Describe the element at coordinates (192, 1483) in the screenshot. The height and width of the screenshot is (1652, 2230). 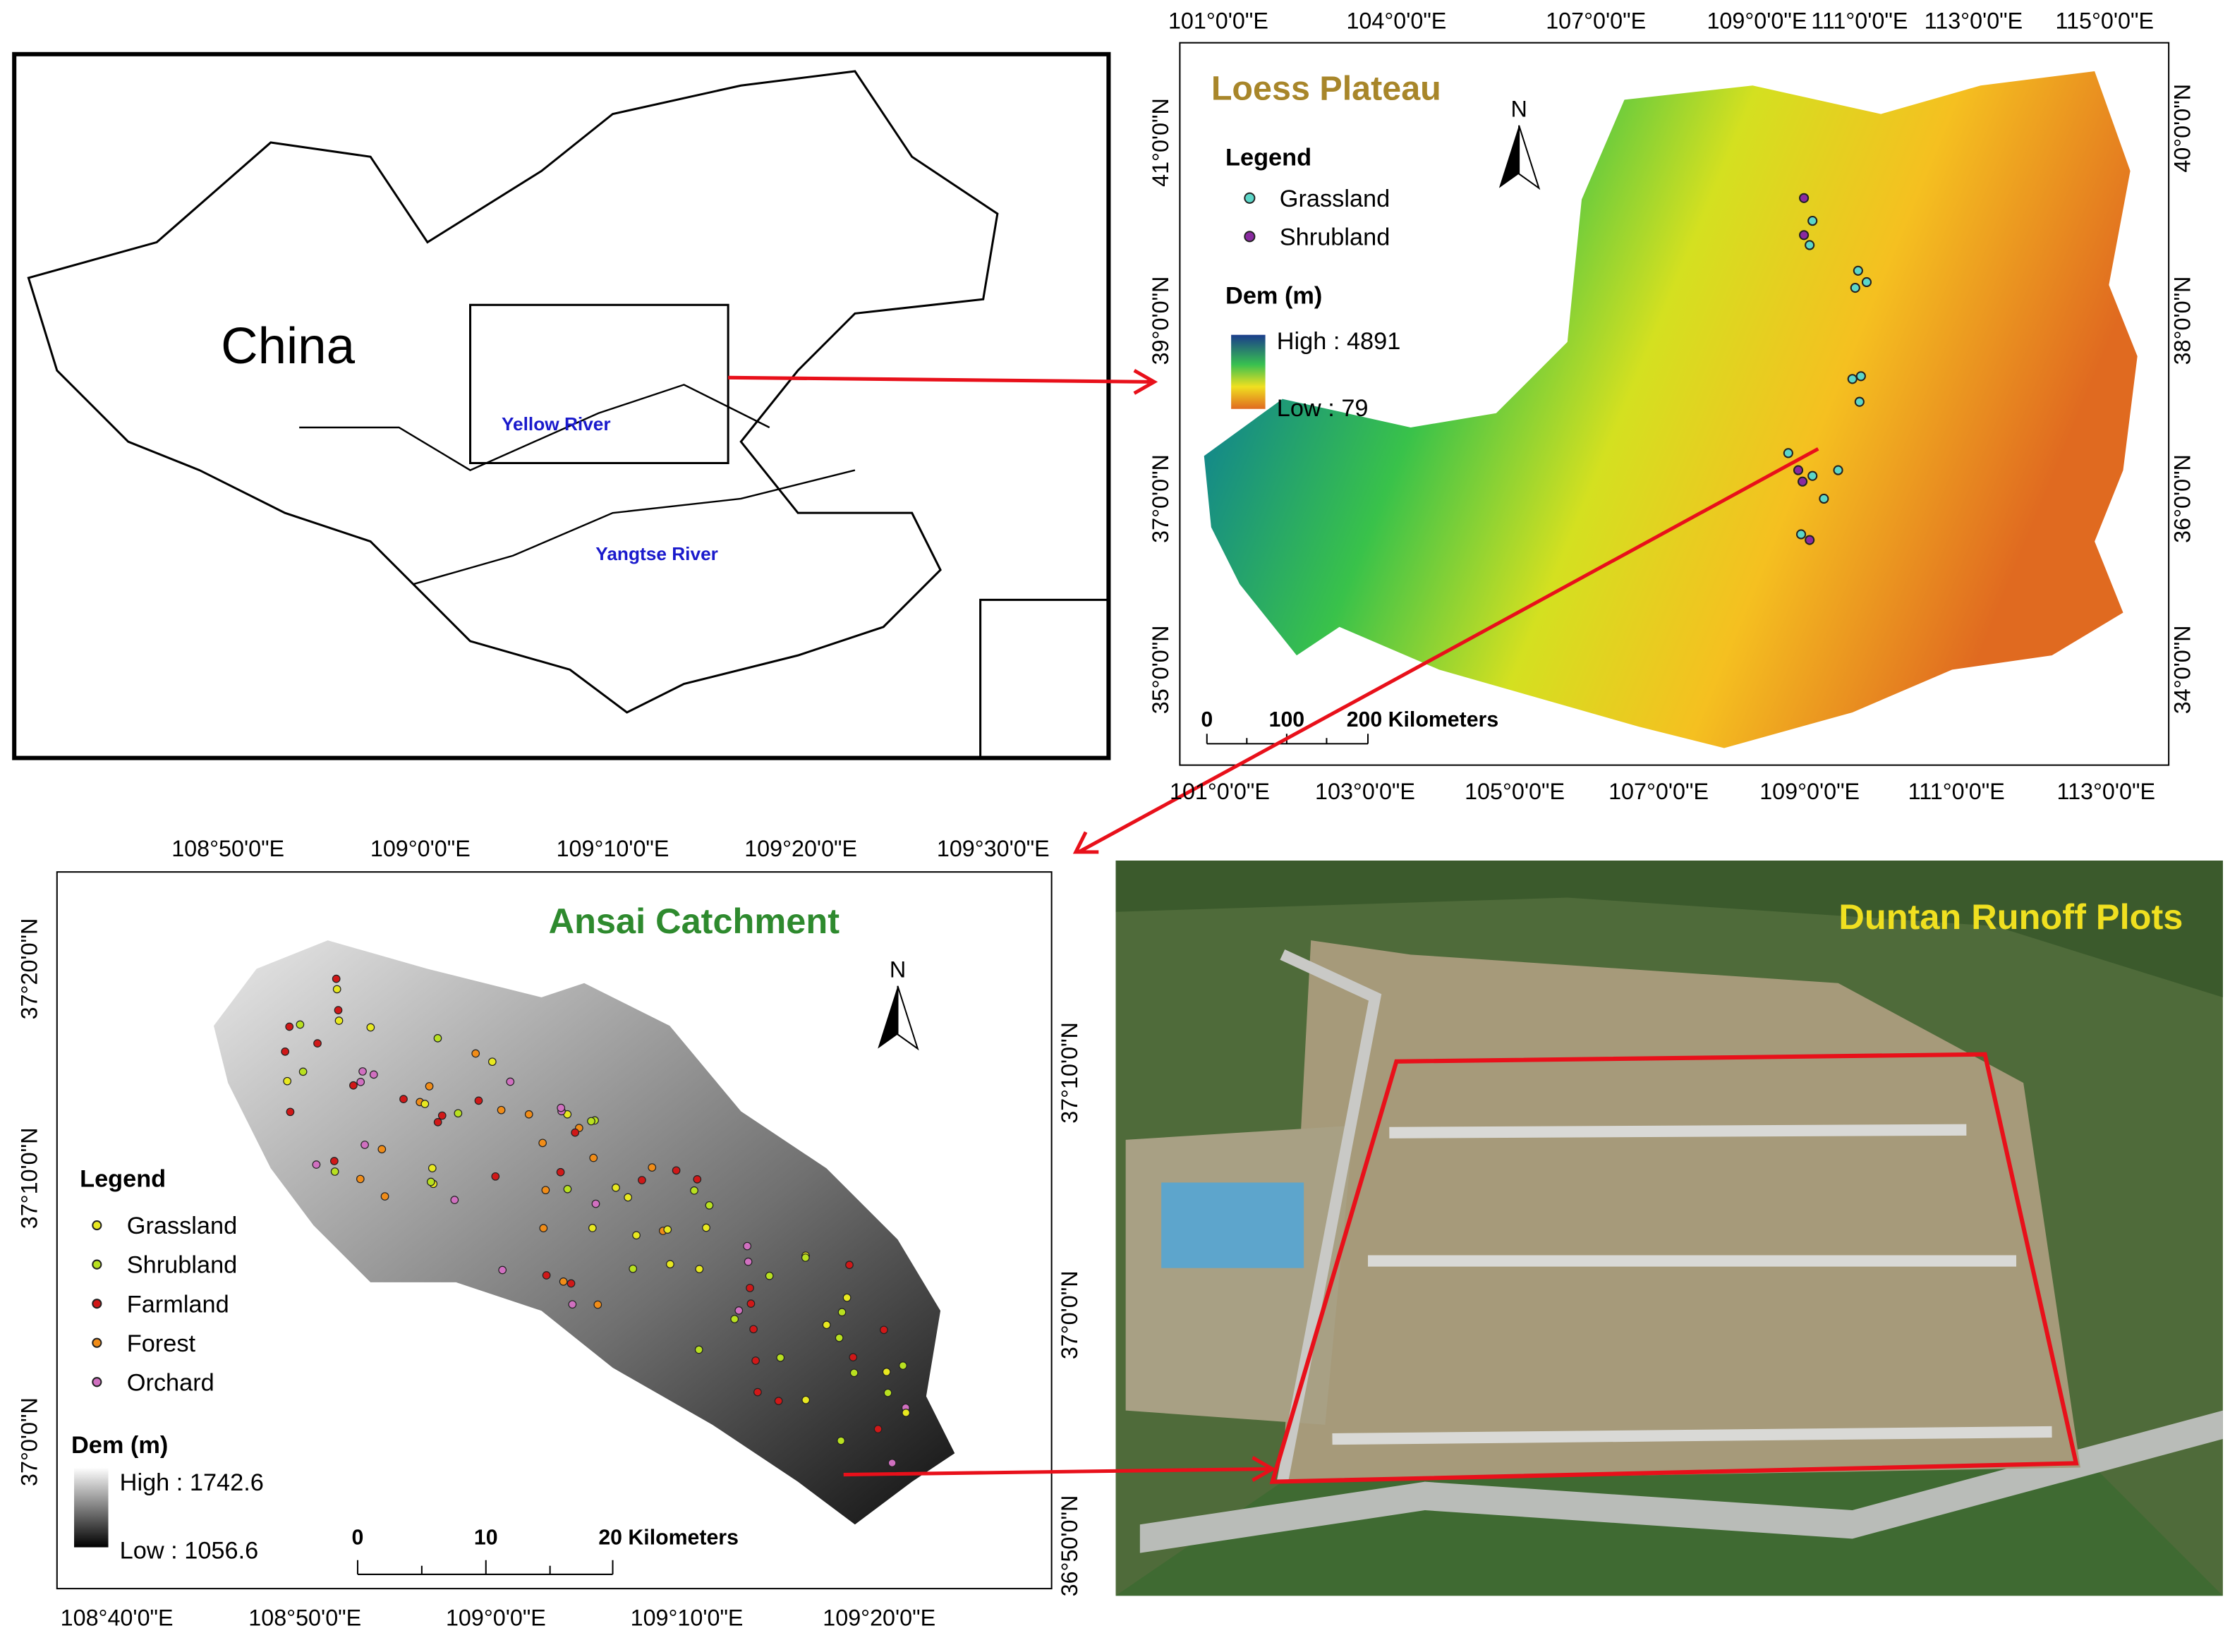
I see `dem-high: High : 1742.6` at that location.